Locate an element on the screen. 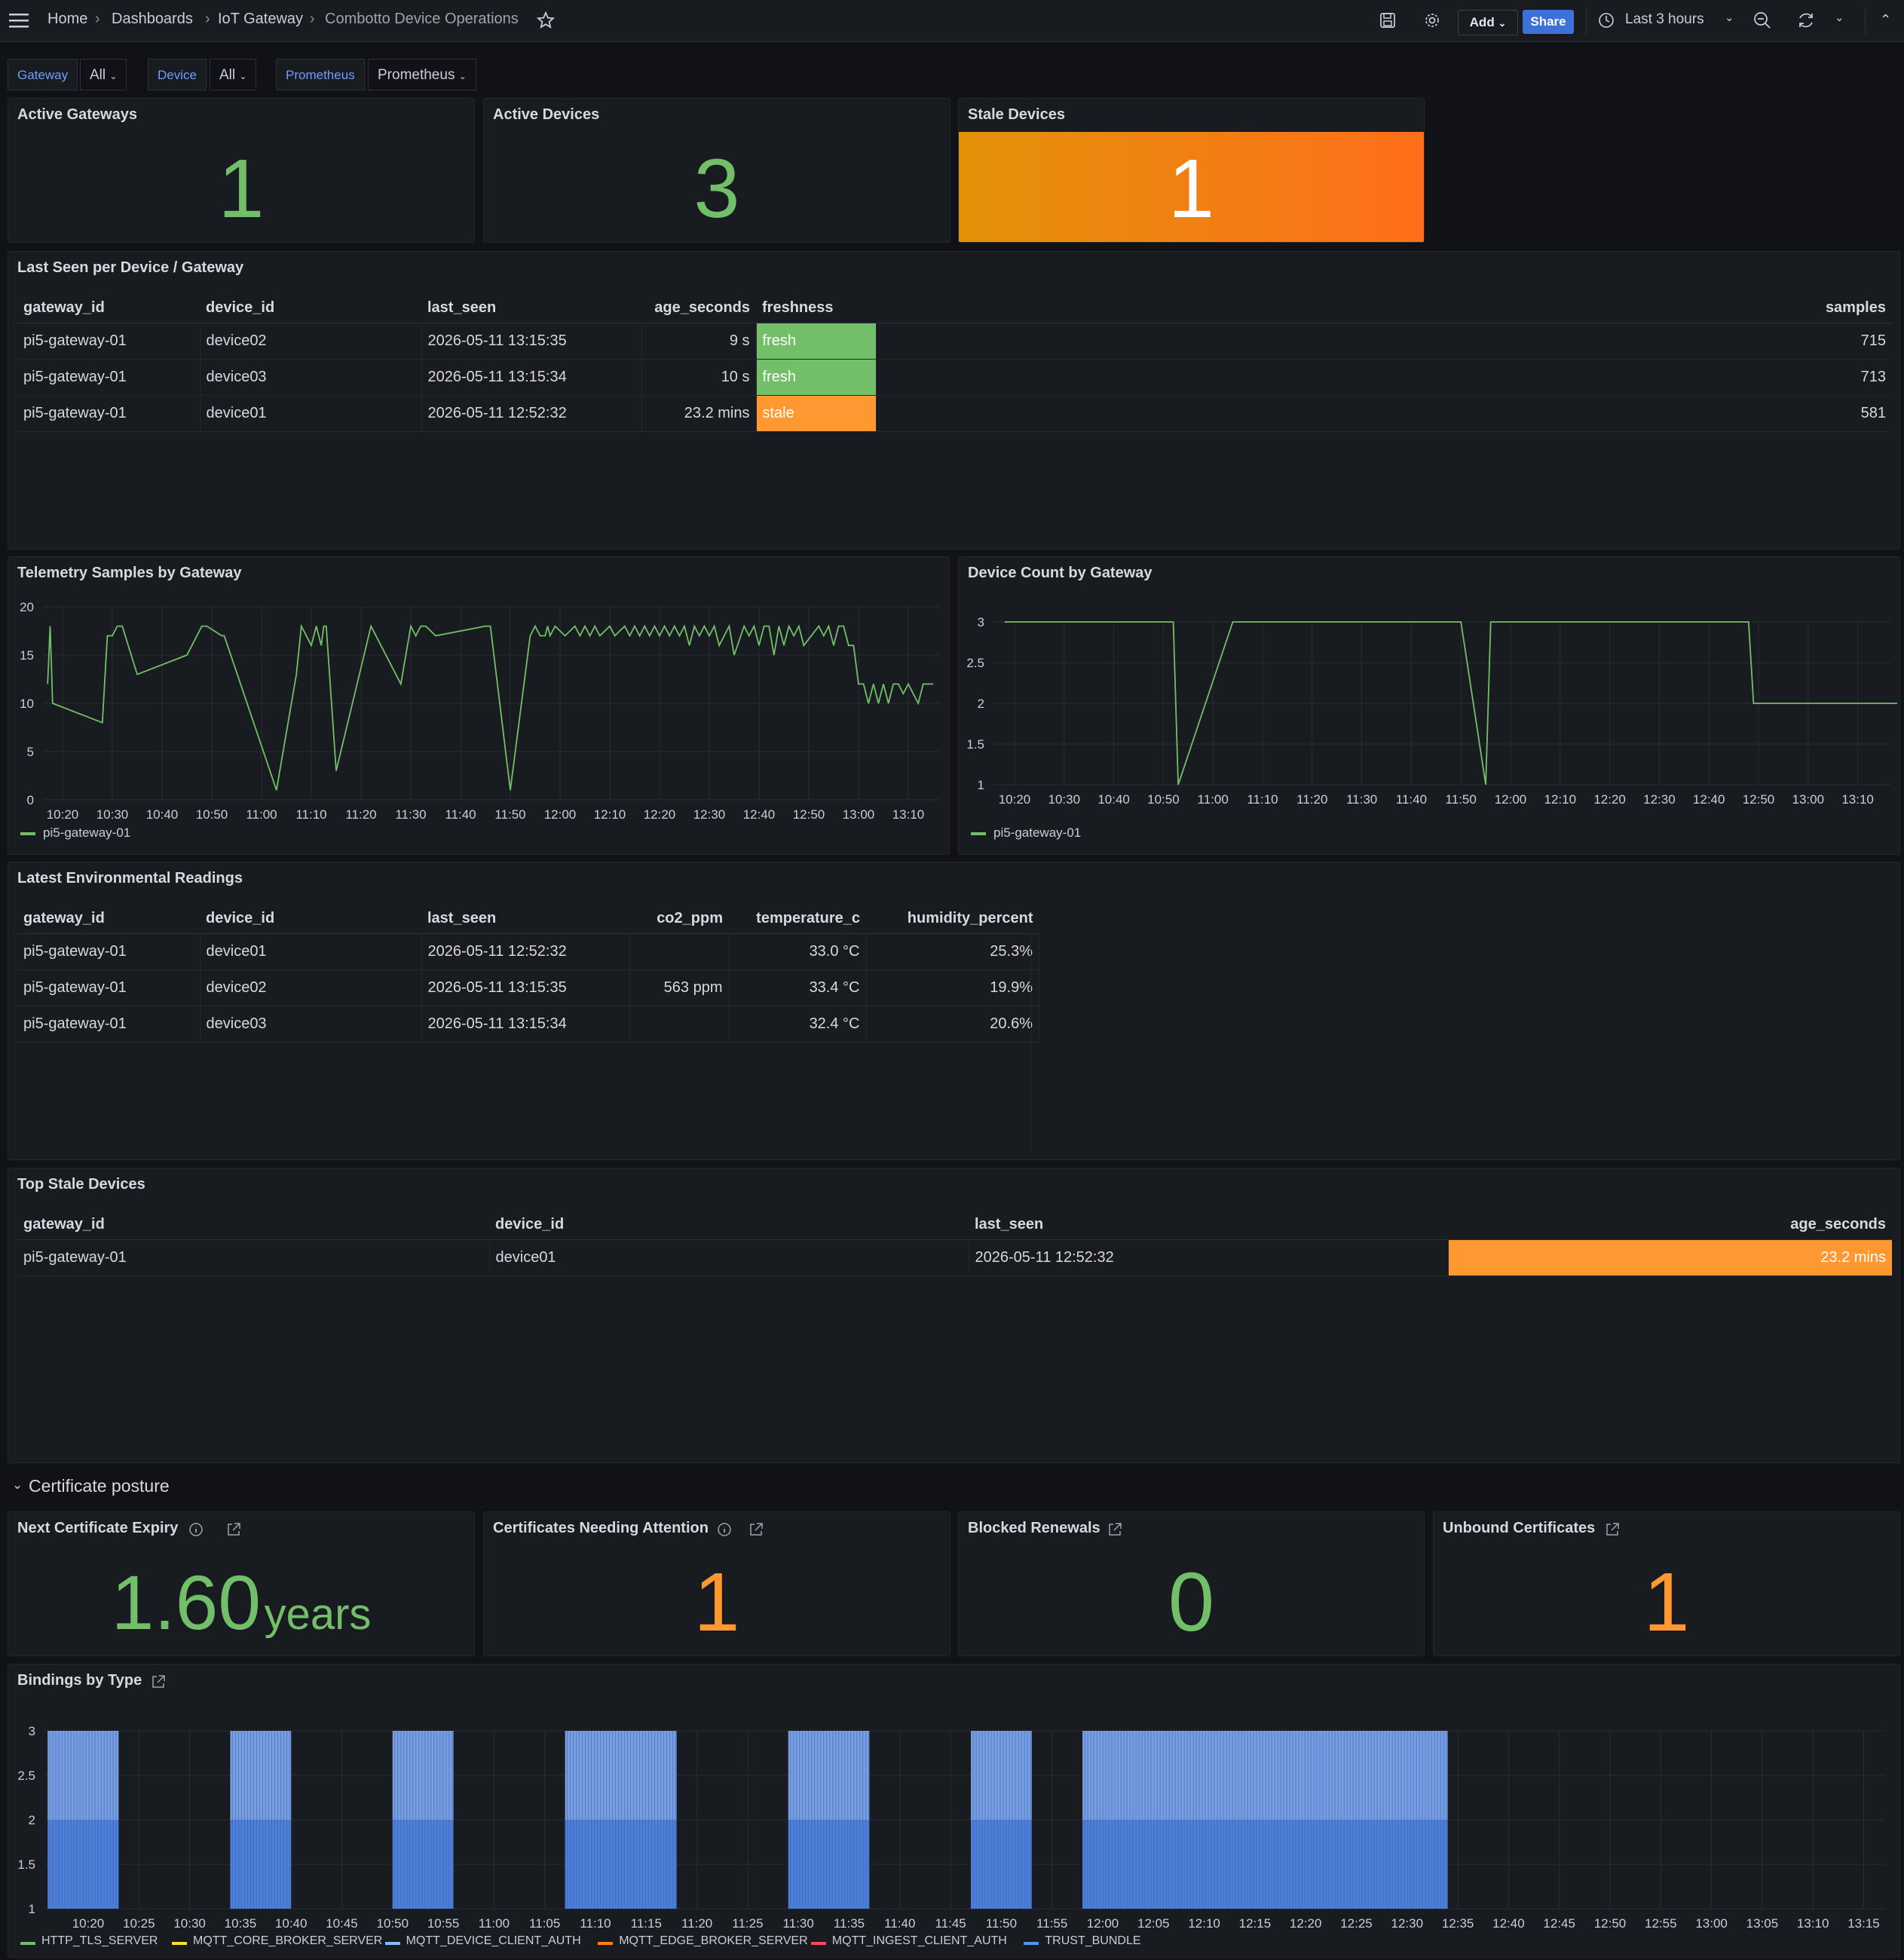  x-tick-label: 10:40 is located at coordinates (1113, 799).